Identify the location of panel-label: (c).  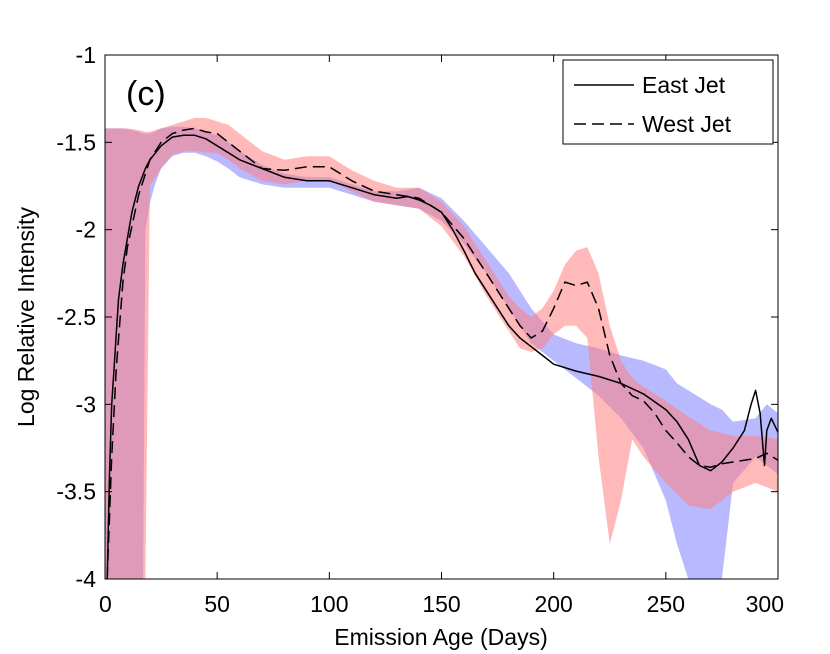
(146, 94).